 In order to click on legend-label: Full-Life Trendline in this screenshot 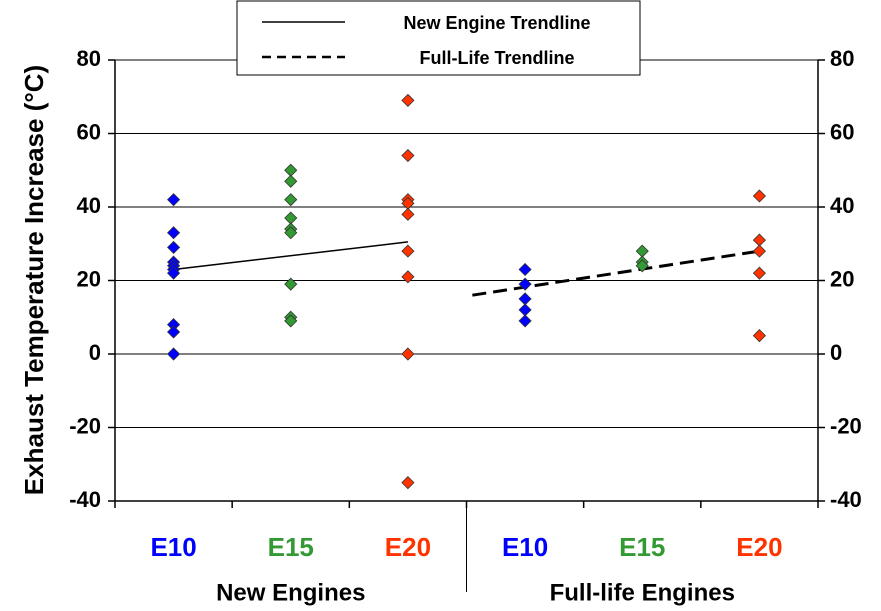, I will do `click(496, 58)`.